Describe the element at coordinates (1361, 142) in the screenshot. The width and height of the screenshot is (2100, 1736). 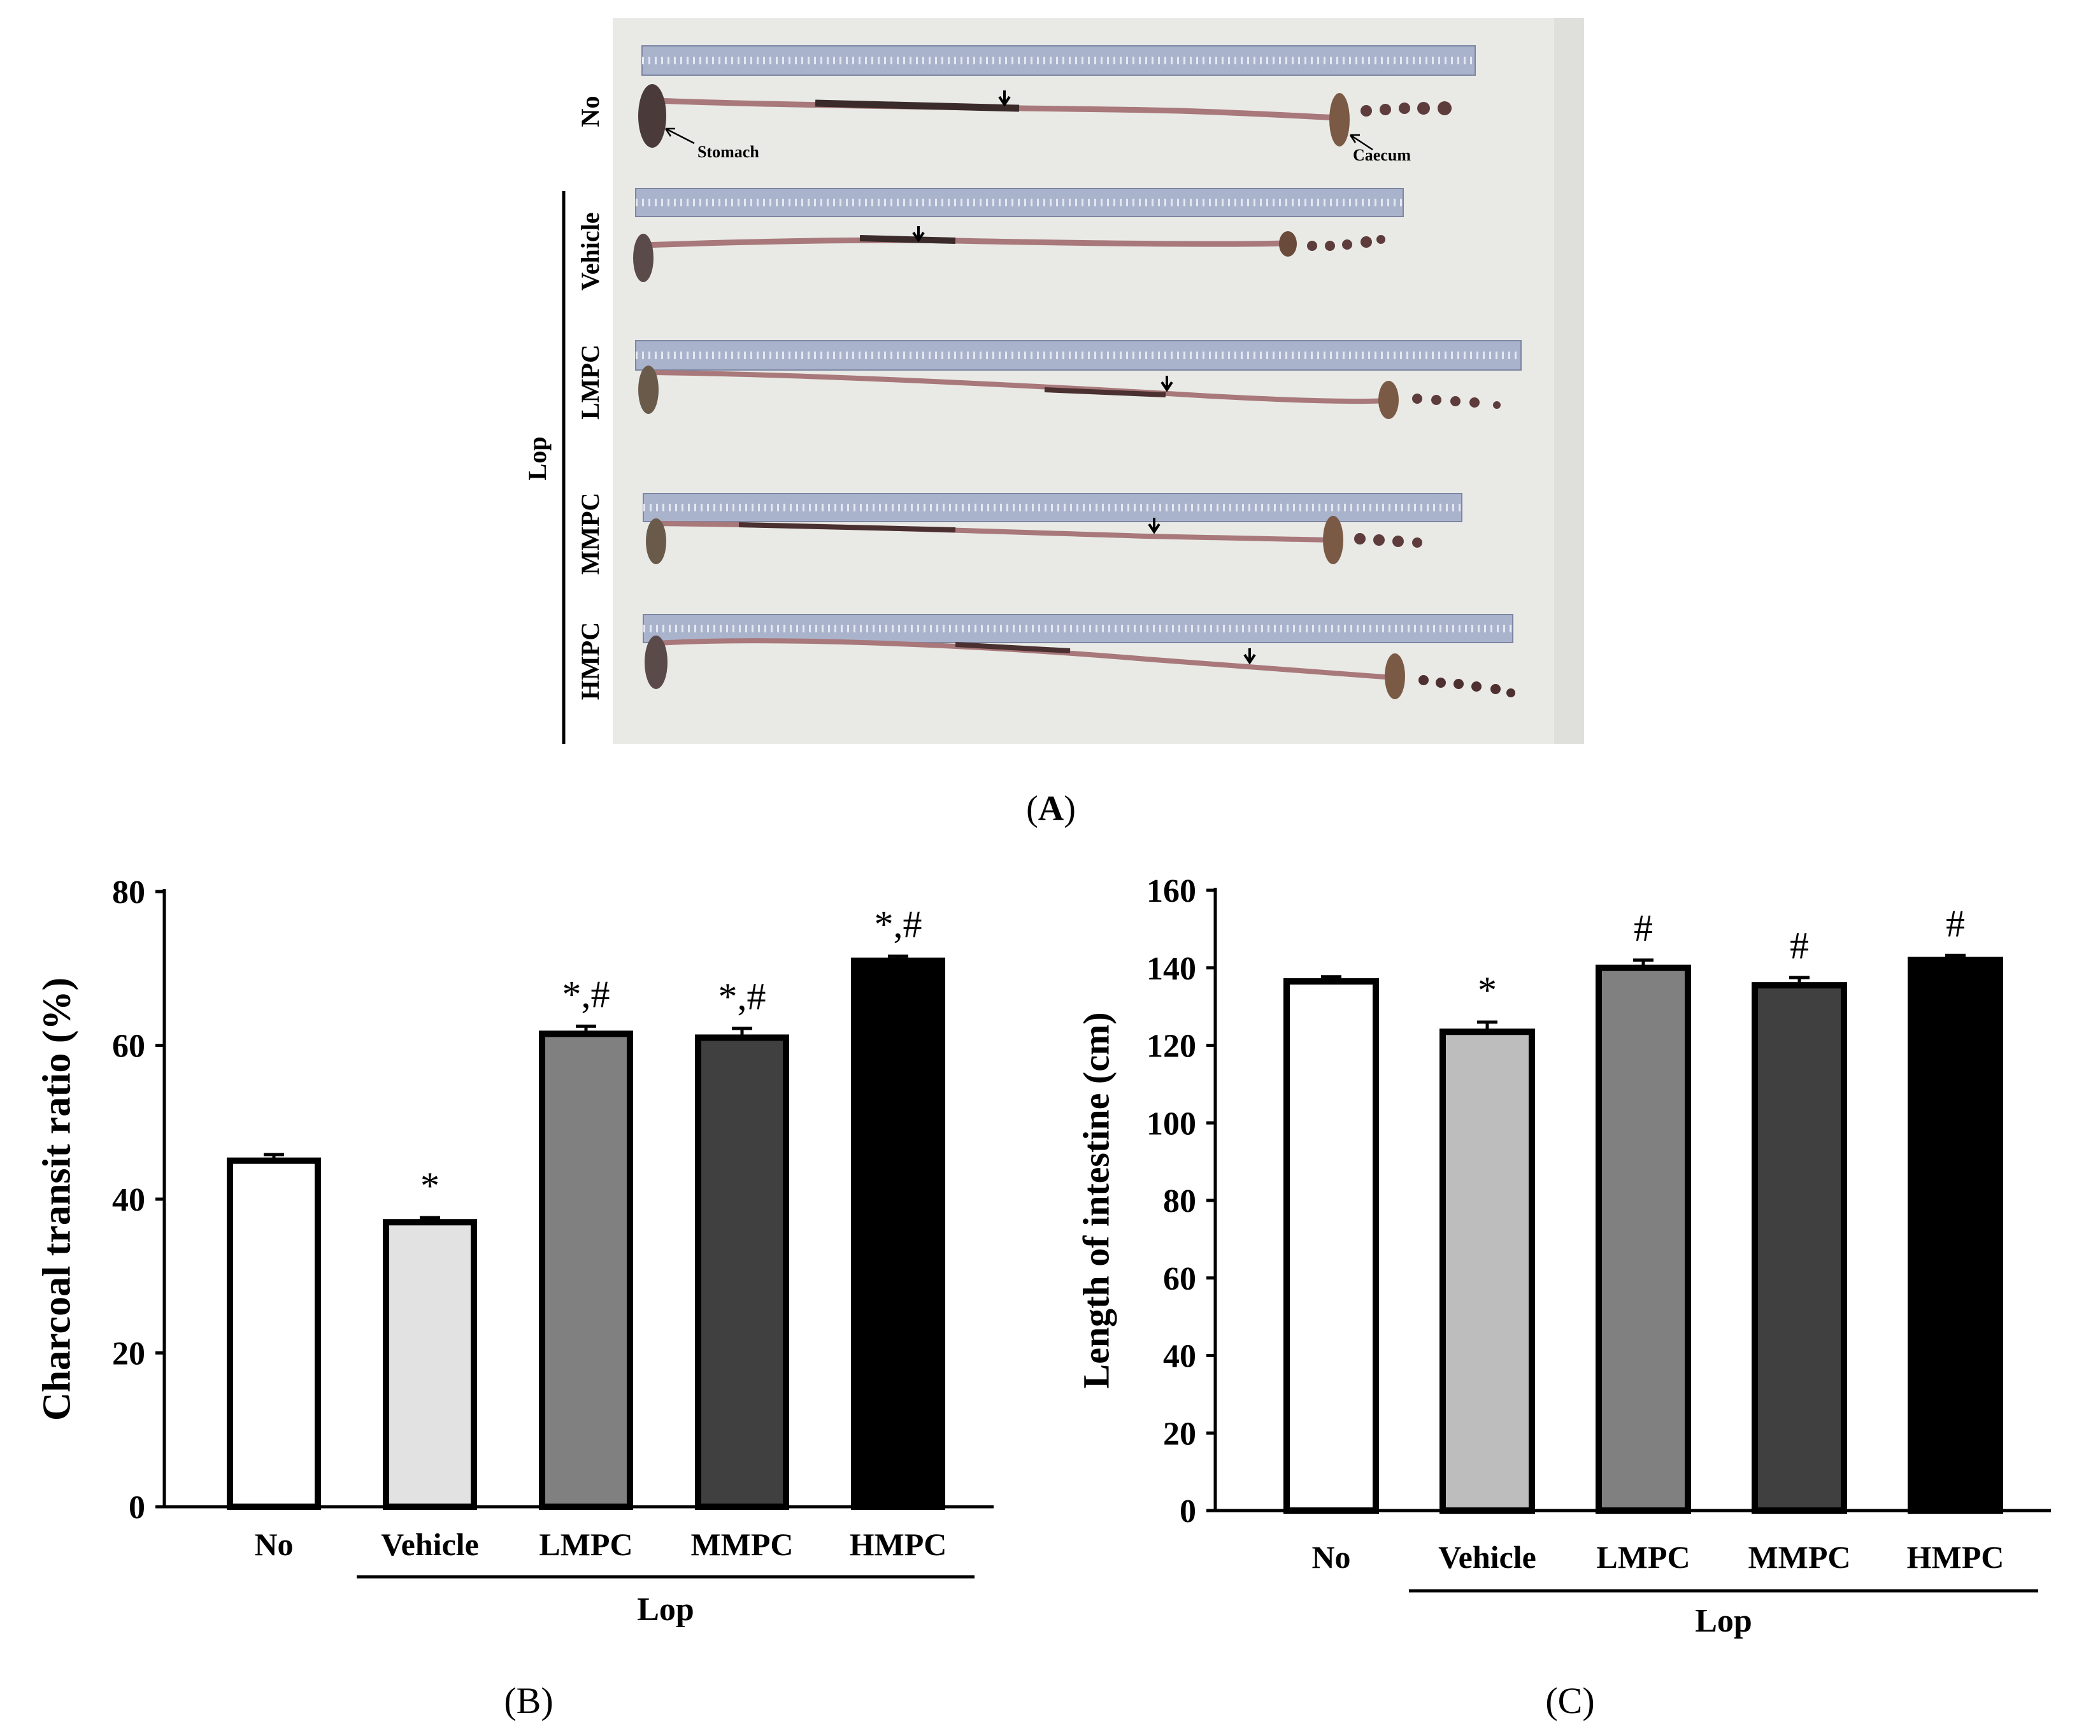
I see `caecum-pointer-arrow` at that location.